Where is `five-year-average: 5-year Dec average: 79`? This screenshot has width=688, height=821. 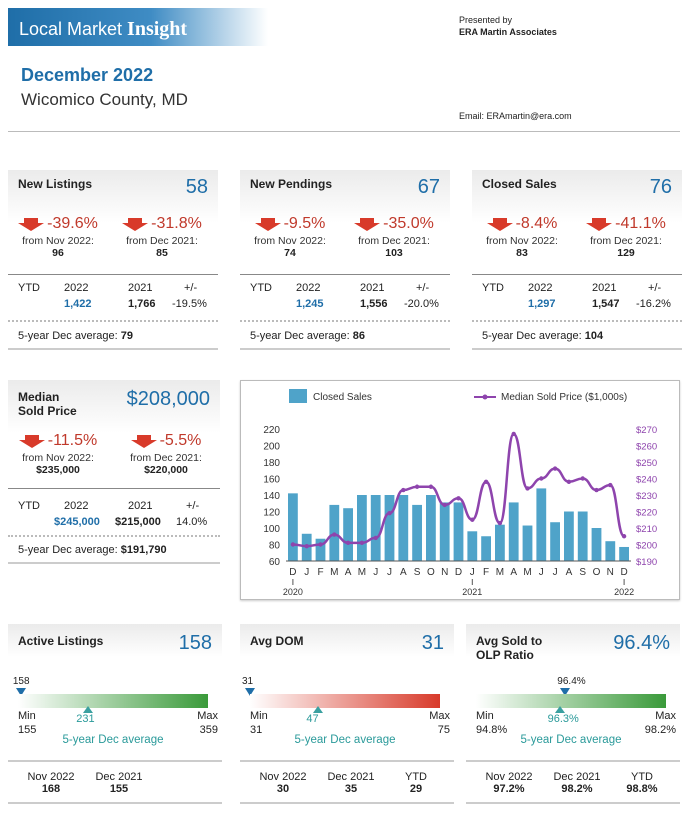 five-year-average: 5-year Dec average: 79 is located at coordinates (75, 336).